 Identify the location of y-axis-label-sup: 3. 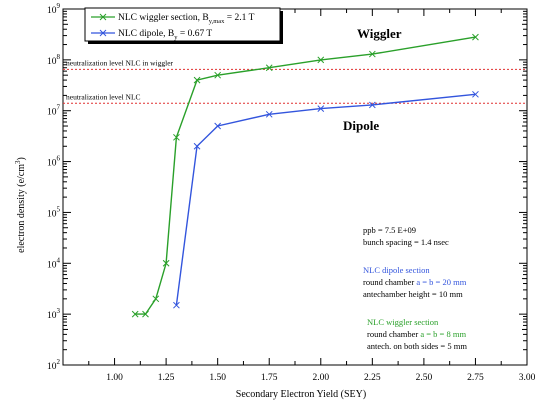
(18, 162).